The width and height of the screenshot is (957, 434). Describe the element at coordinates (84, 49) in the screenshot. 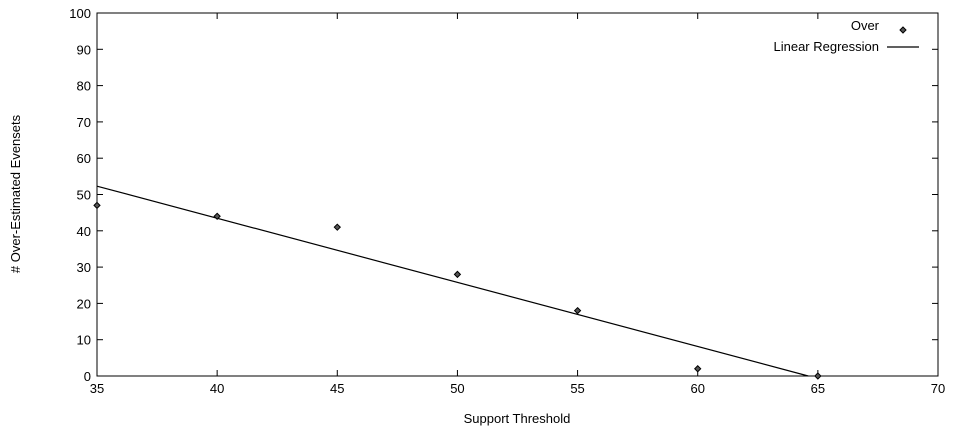

I see `y-tick-label: 90` at that location.